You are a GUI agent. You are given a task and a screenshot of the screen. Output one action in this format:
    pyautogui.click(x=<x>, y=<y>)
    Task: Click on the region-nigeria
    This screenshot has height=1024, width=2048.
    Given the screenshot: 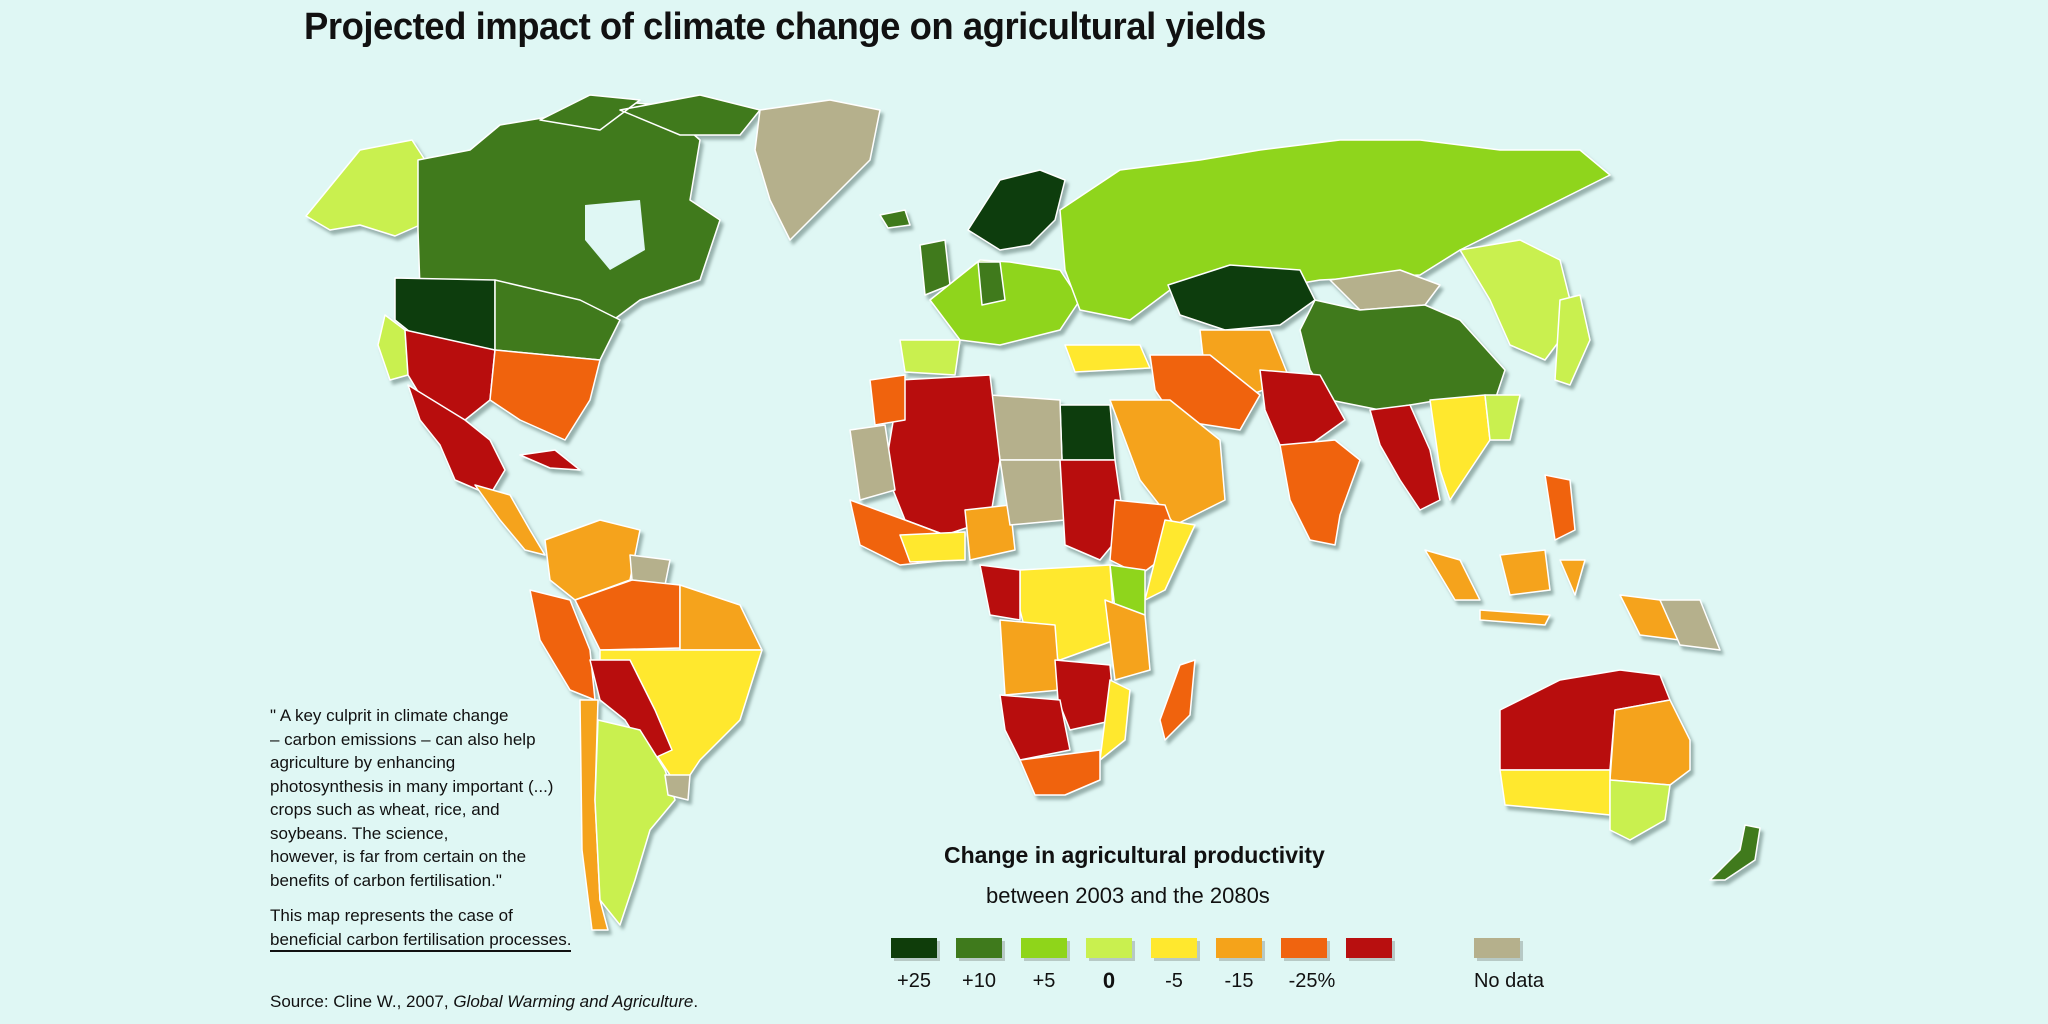 What is the action you would take?
    pyautogui.click(x=990, y=532)
    